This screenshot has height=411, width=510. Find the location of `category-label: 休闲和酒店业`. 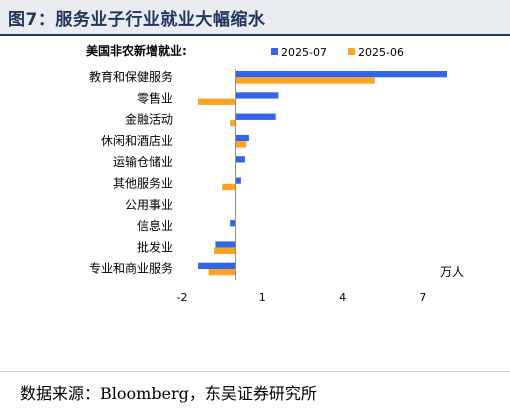

category-label: 休闲和酒店业 is located at coordinates (137, 141).